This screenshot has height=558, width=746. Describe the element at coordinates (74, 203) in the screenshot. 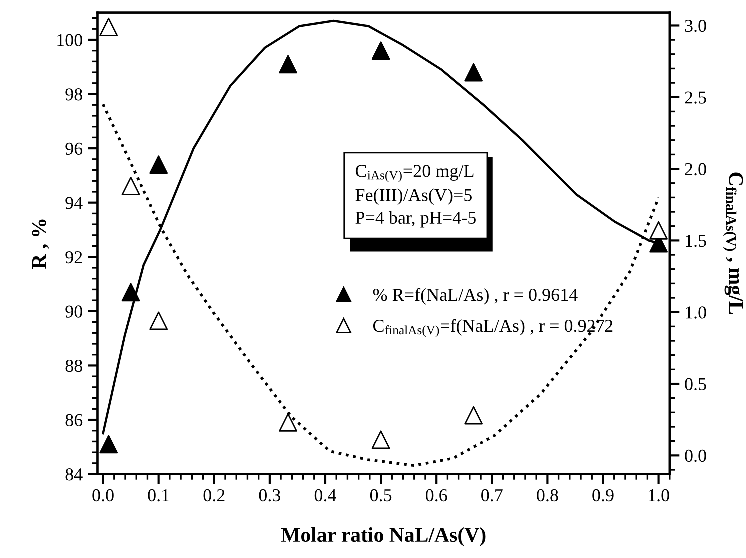

I see `y-tick-label: 94` at that location.